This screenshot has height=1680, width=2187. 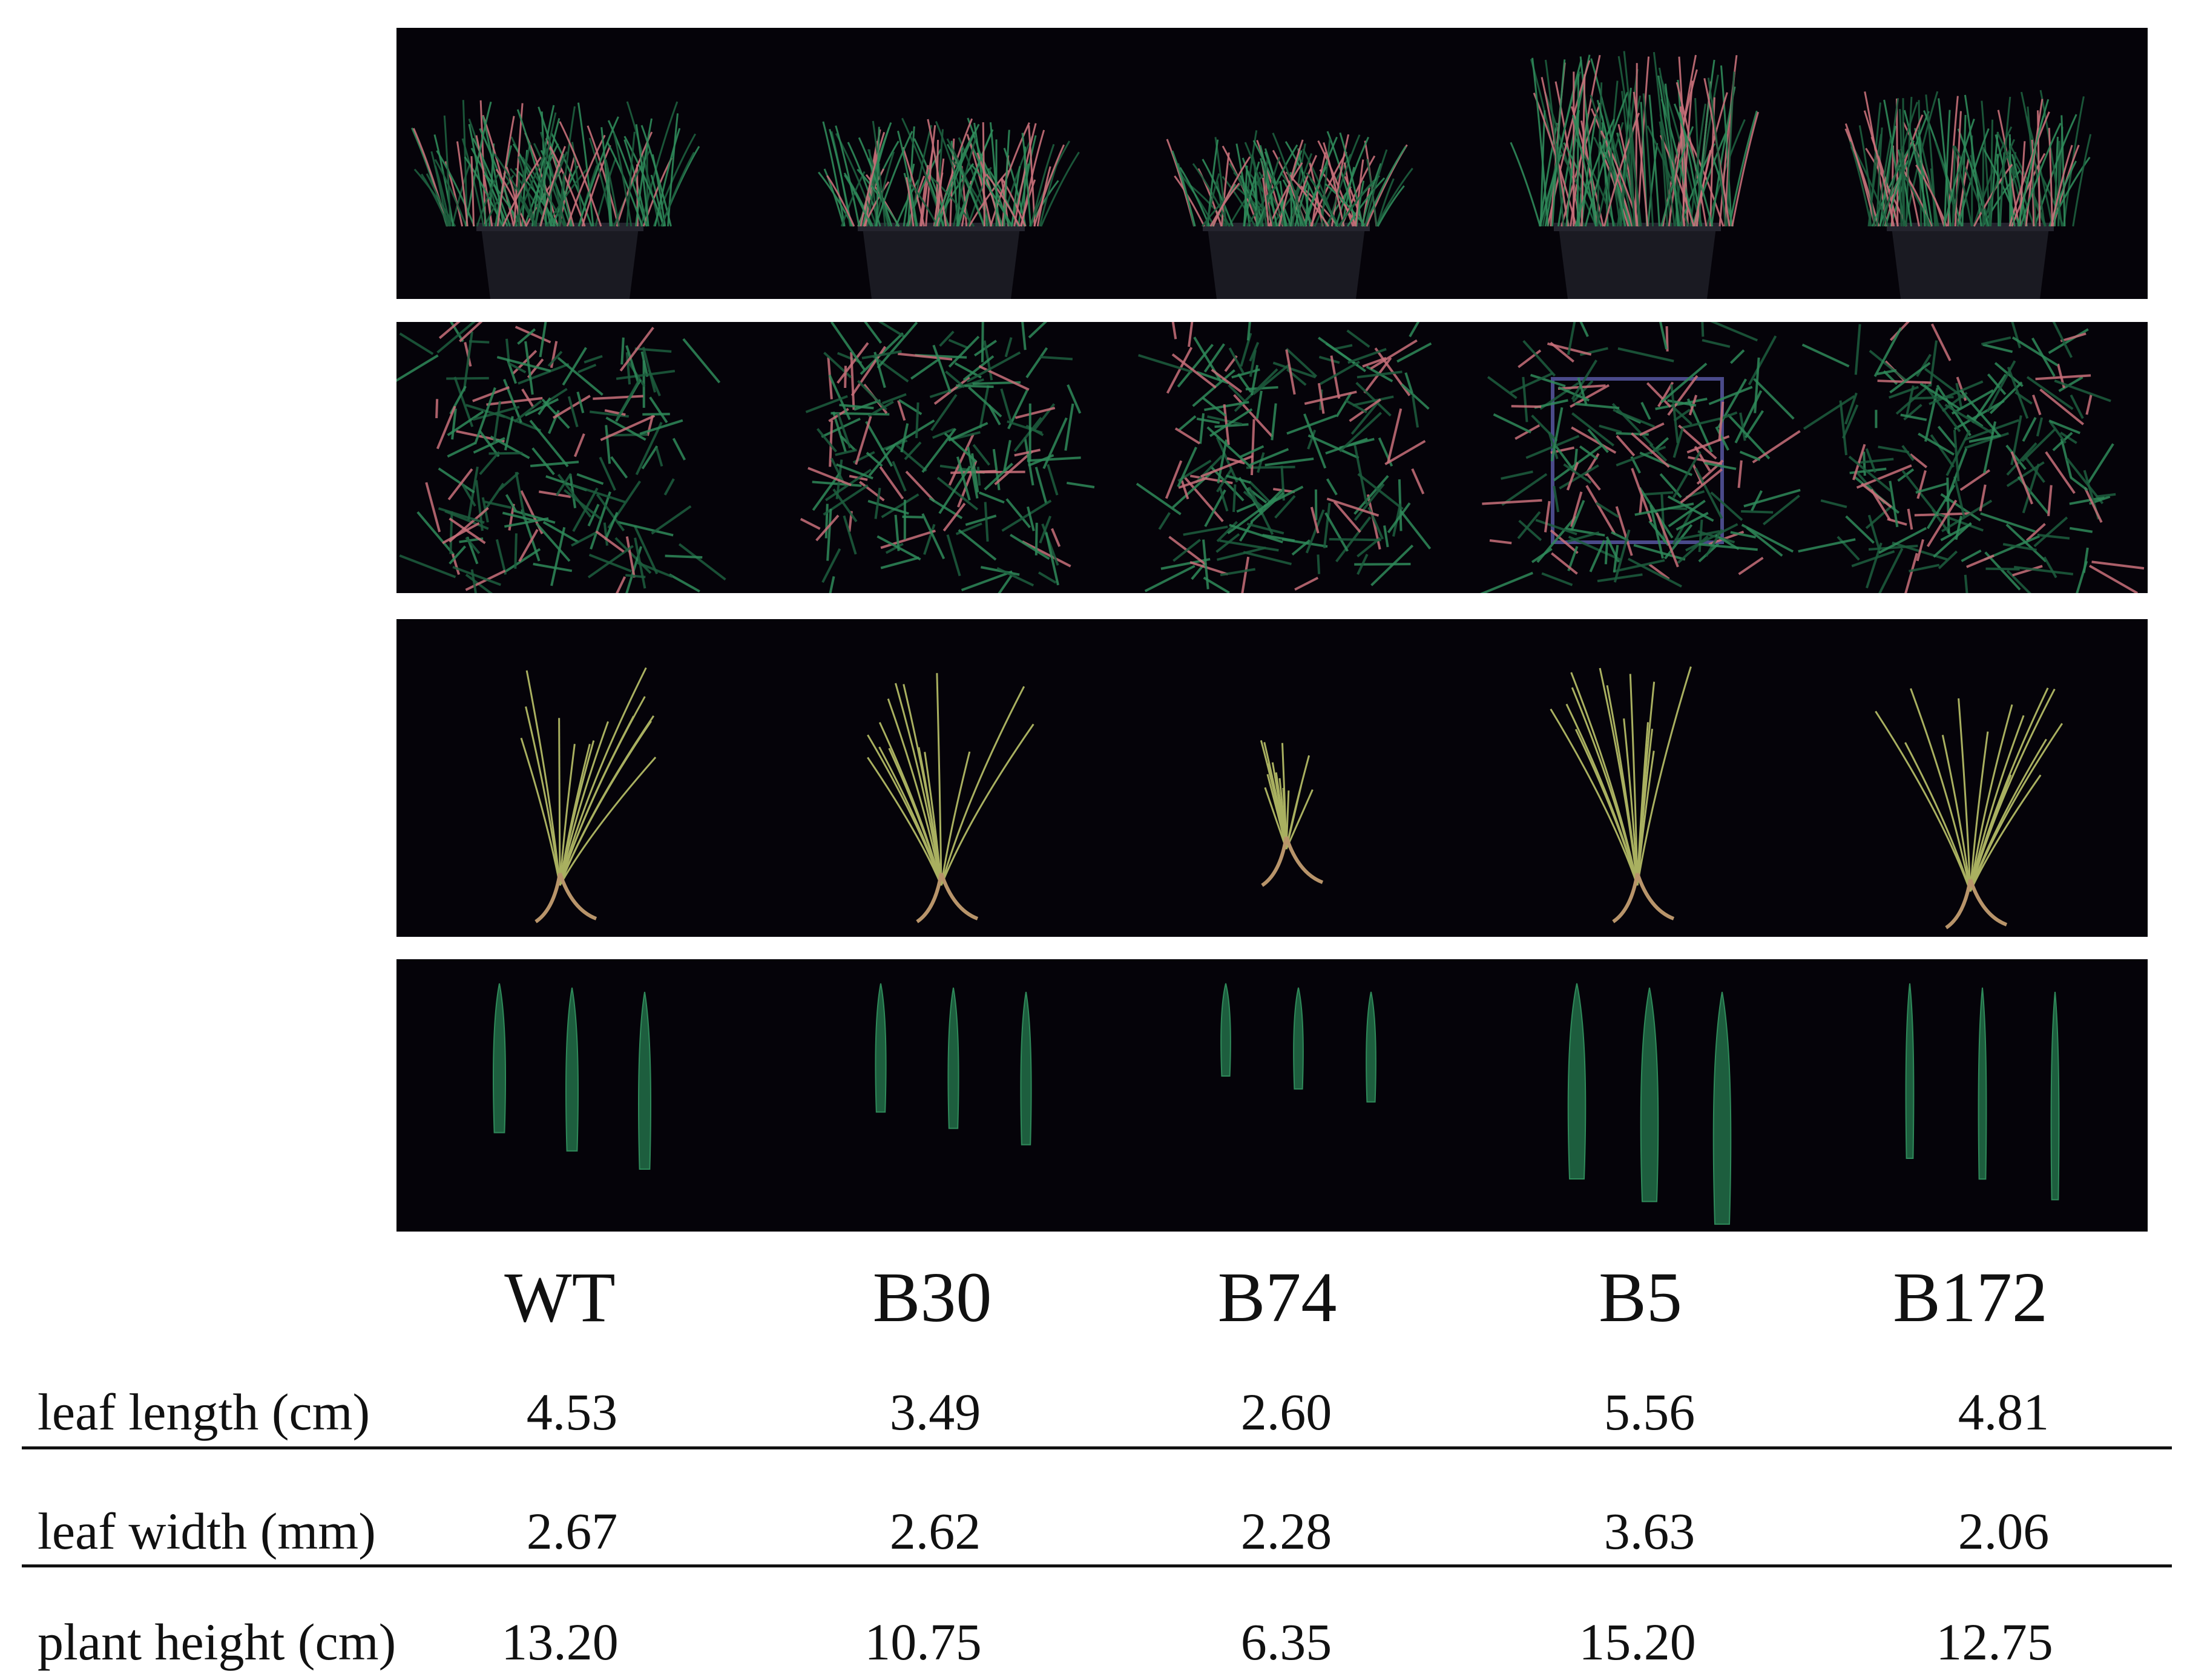 What do you see at coordinates (1371, 1047) in the screenshot?
I see `excised-leaf-b74` at bounding box center [1371, 1047].